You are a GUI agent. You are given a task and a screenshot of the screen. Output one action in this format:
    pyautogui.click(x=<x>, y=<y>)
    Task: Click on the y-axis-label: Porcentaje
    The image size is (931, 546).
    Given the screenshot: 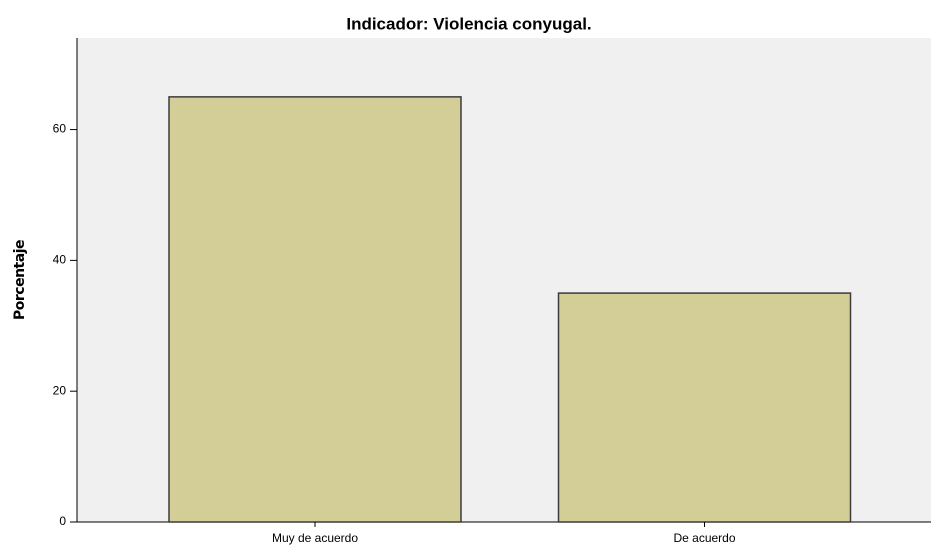 What is the action you would take?
    pyautogui.click(x=20, y=280)
    